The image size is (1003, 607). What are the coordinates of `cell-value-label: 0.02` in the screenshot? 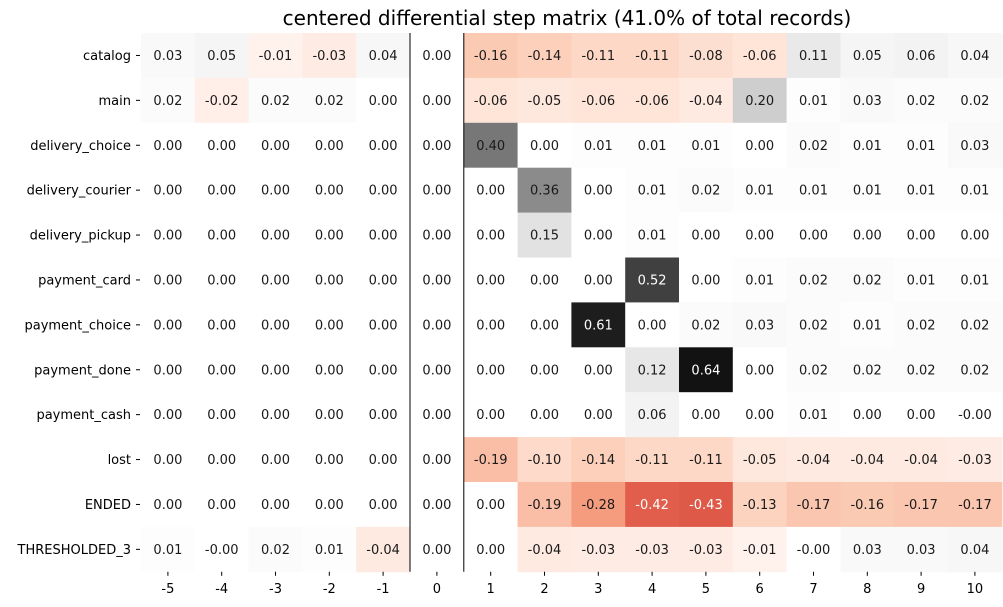 It's located at (813, 146).